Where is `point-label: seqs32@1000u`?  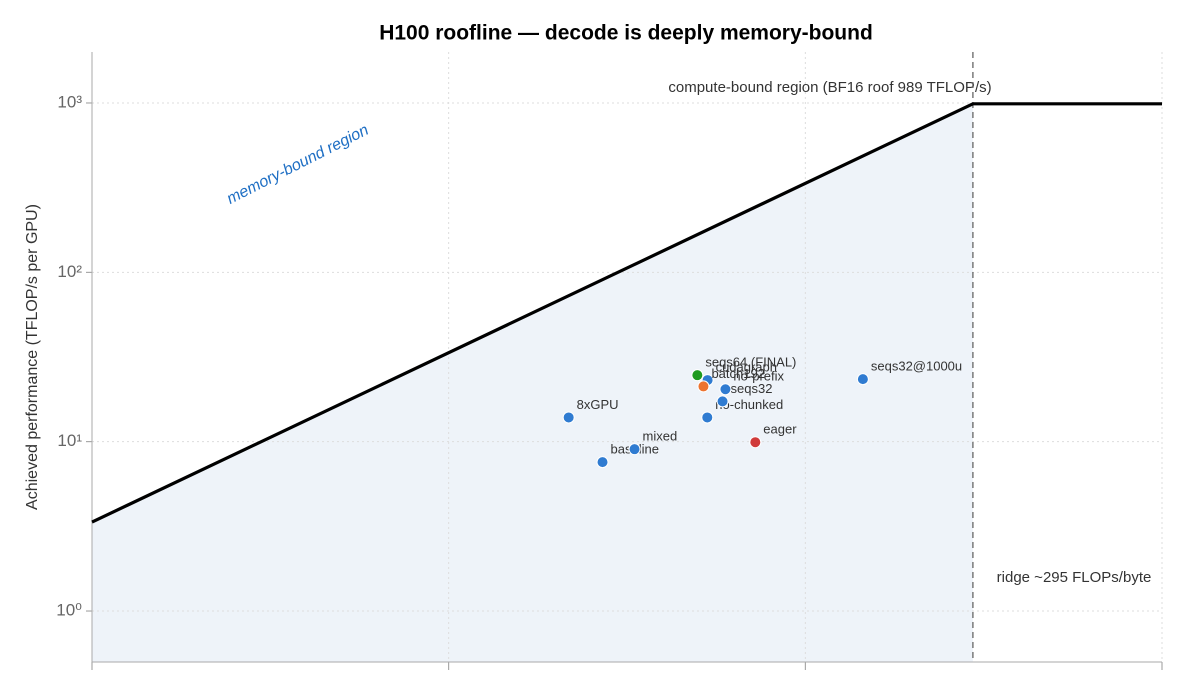
point-label: seqs32@1000u is located at coordinates (916, 366).